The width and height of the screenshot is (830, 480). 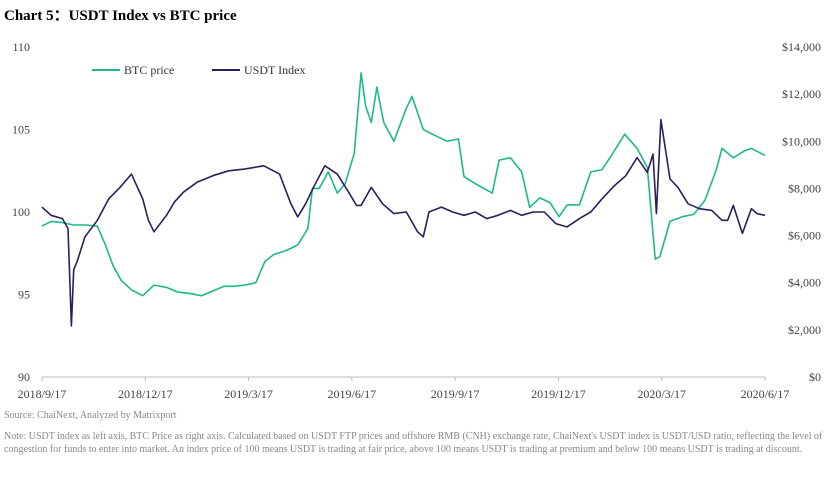 What do you see at coordinates (21, 47) in the screenshot?
I see `left-axis-tick-label: 110` at bounding box center [21, 47].